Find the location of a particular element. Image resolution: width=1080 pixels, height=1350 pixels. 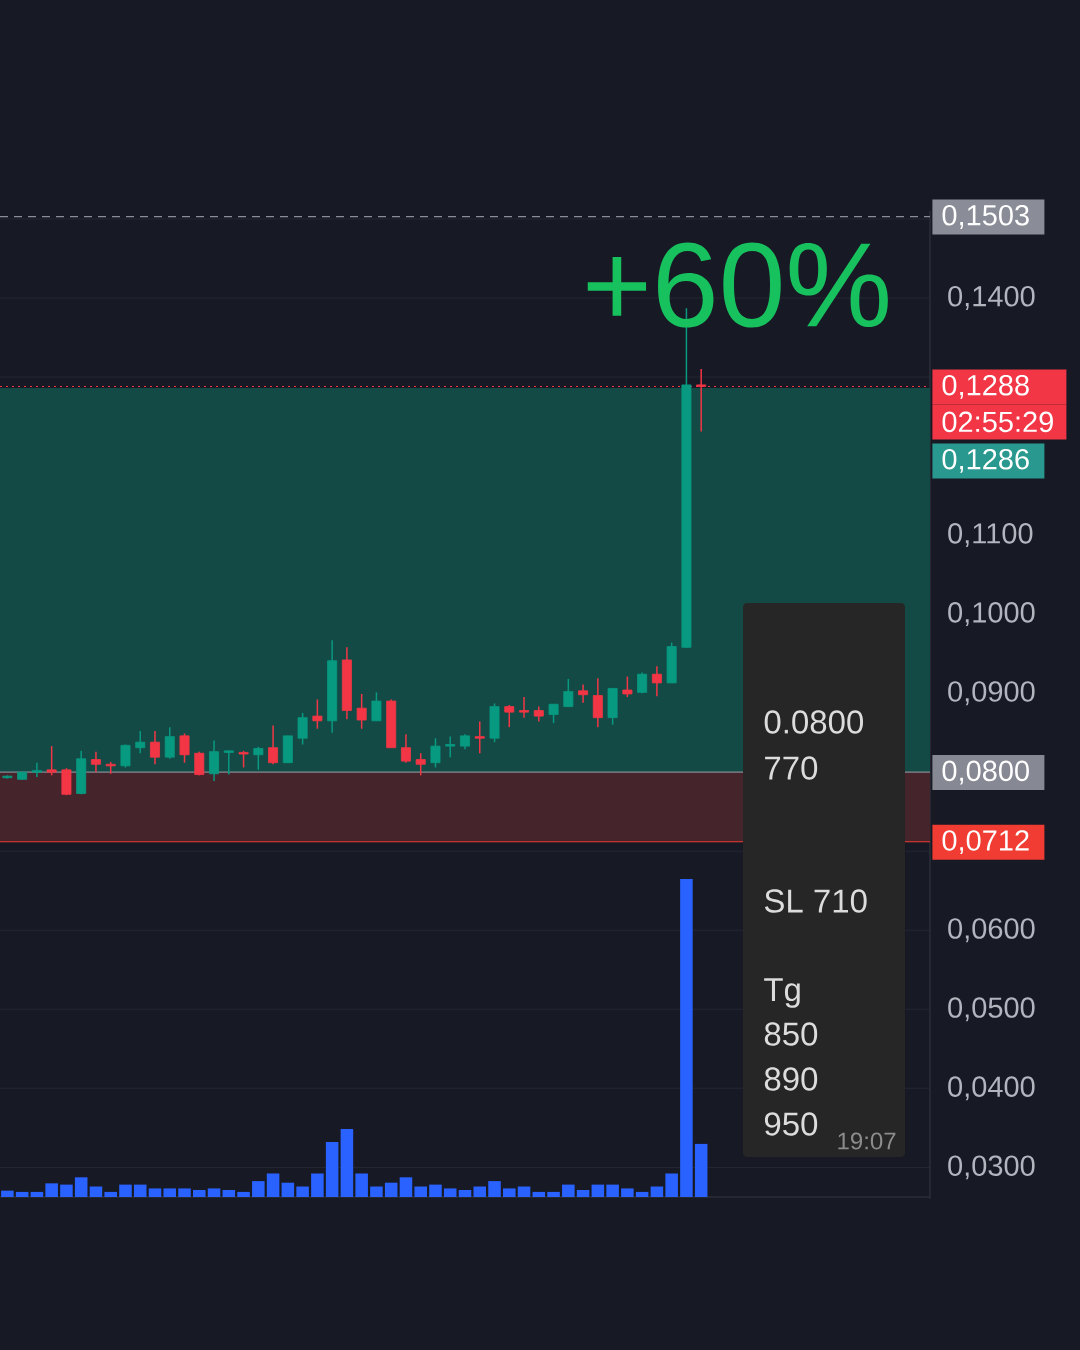

band-label: 0,1286 is located at coordinates (985, 460).